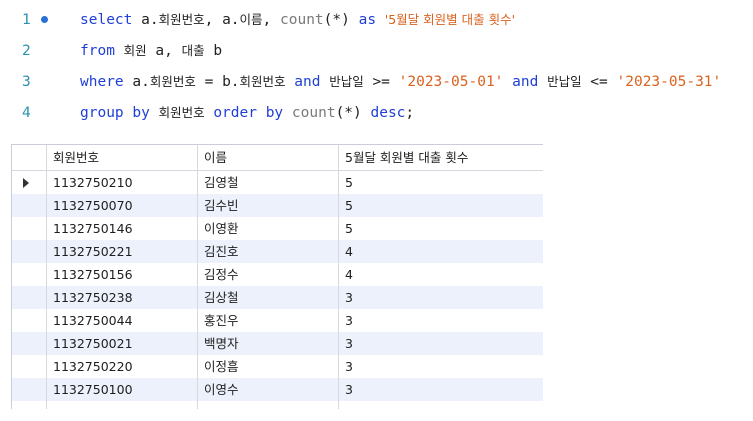 The image size is (753, 421). What do you see at coordinates (277, 343) in the screenshot?
I see `table-row: 1132750021 백명자 3` at bounding box center [277, 343].